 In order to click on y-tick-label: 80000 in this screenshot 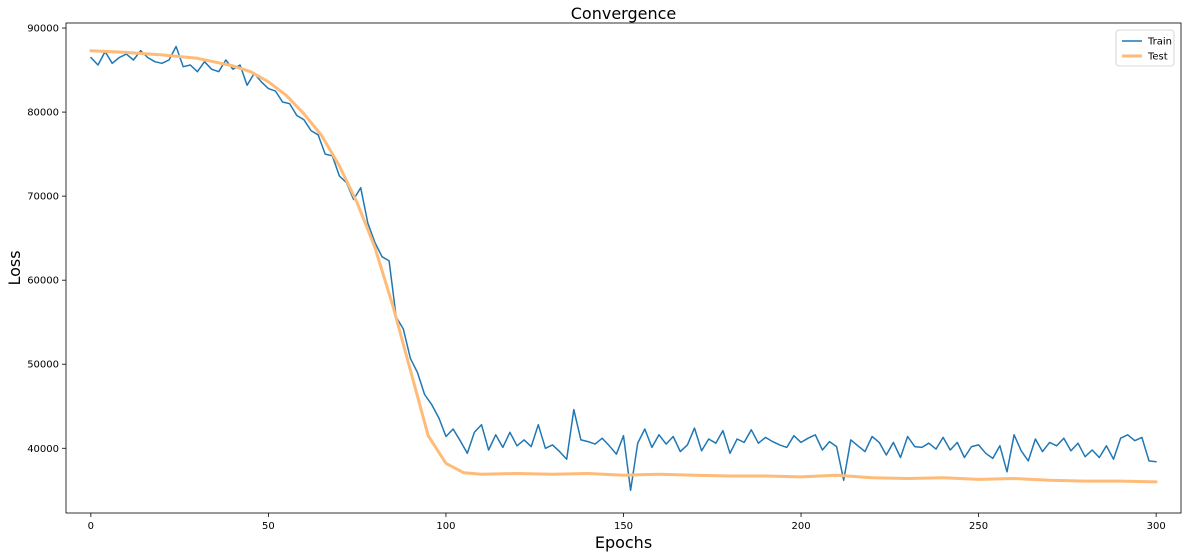, I will do `click(43, 113)`.